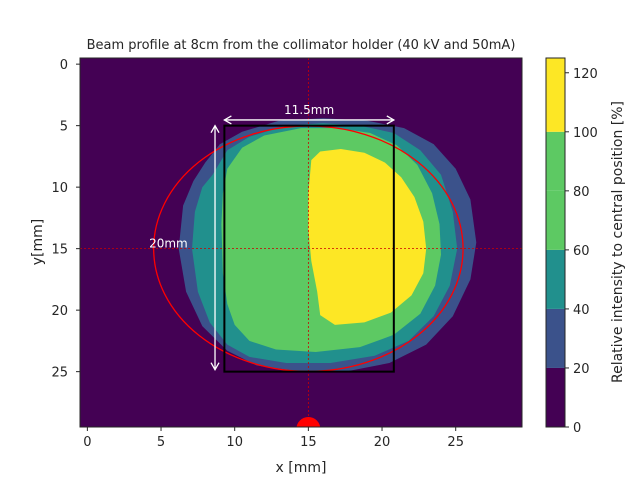  I want to click on colorbar-tick-label: 100, so click(585, 133).